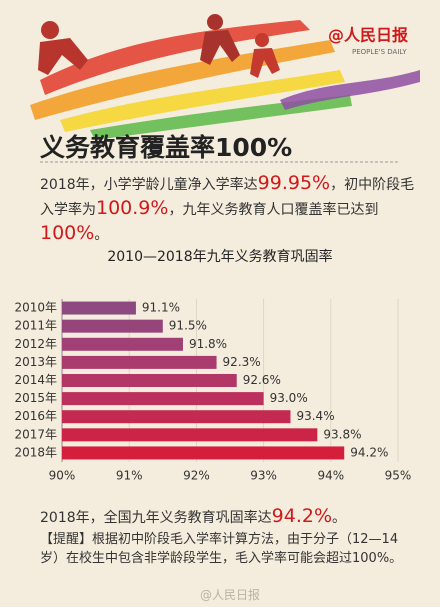 The image size is (440, 607). What do you see at coordinates (35, 326) in the screenshot?
I see `y-tick-label: 2011年` at bounding box center [35, 326].